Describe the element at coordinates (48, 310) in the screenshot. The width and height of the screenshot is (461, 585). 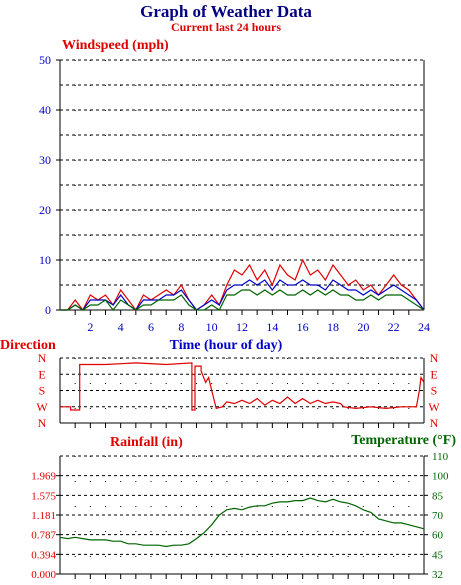
I see `windspeed-y-tick-label: 0` at that location.